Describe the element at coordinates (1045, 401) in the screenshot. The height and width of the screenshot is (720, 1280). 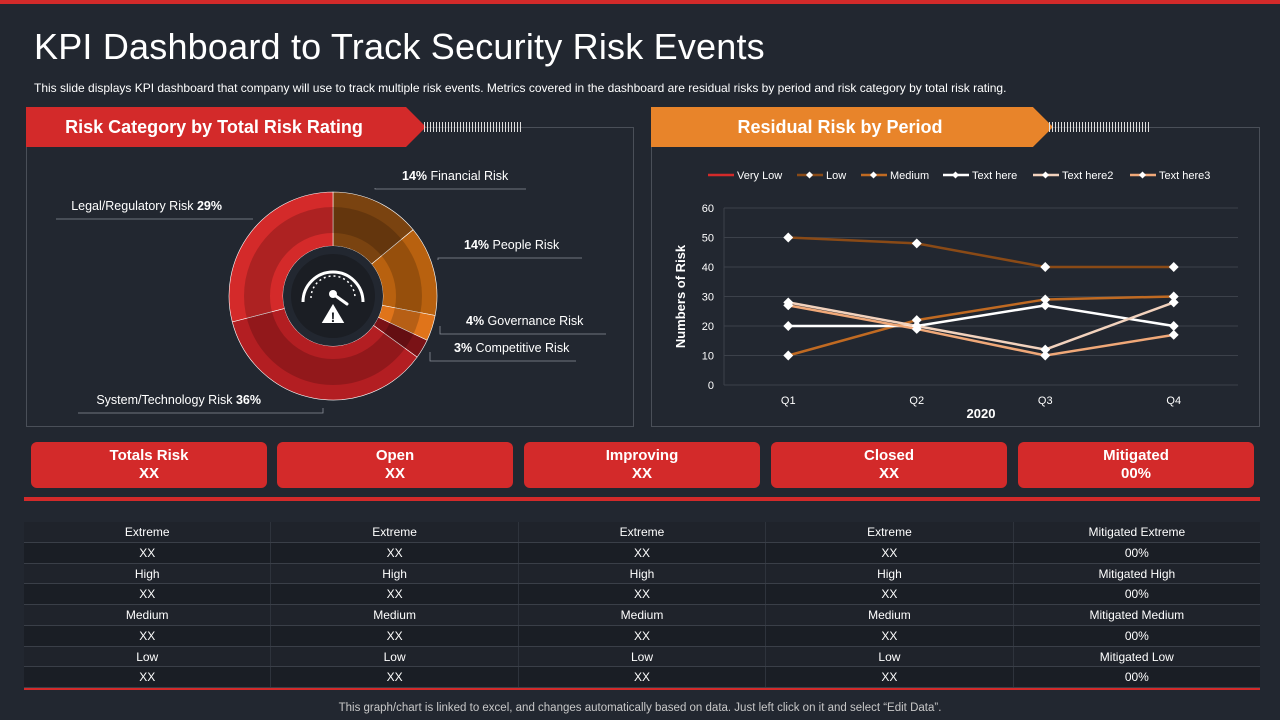
I see `x-tick-label: Q3` at that location.